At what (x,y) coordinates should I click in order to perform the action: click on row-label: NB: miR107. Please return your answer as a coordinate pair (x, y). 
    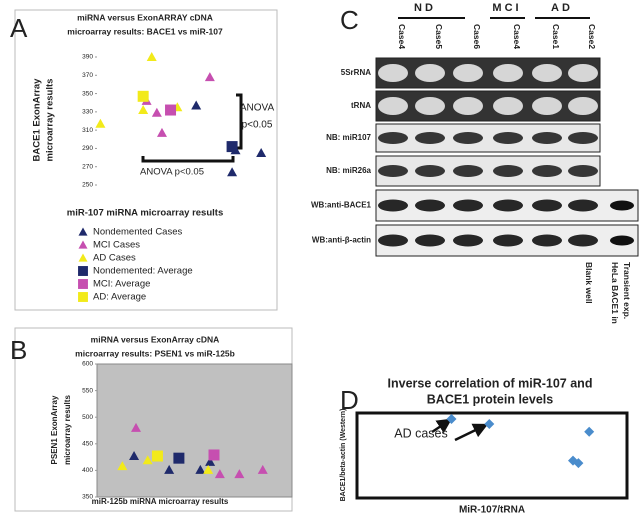
    Looking at the image, I should click on (348, 137).